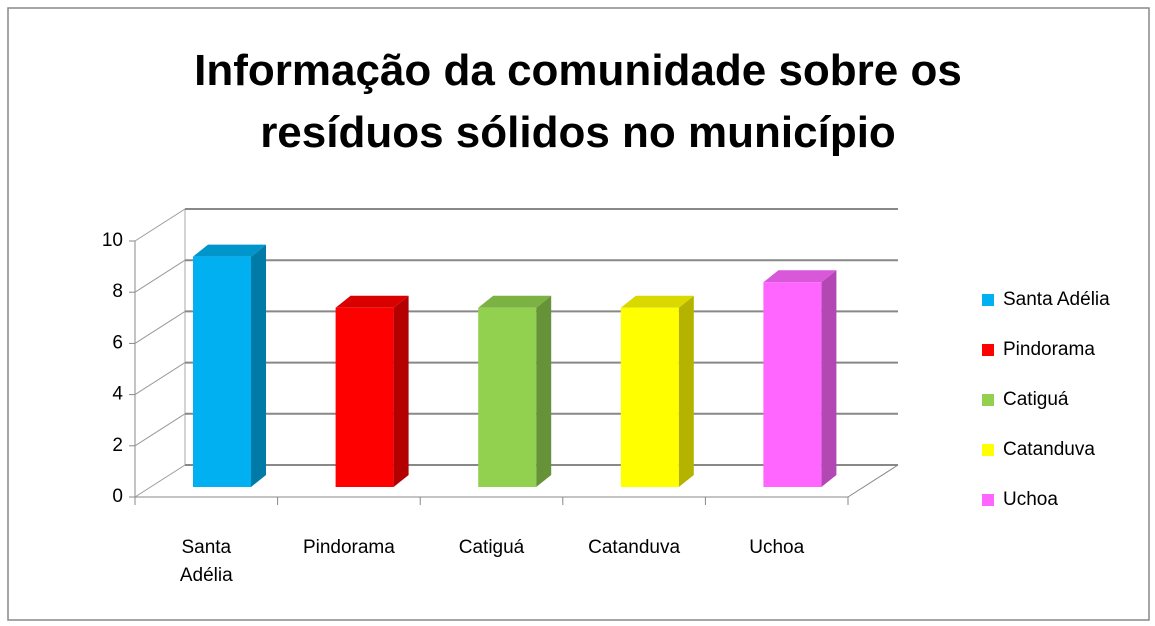  What do you see at coordinates (206, 561) in the screenshot?
I see `x-tick-label: Santa Adélia` at bounding box center [206, 561].